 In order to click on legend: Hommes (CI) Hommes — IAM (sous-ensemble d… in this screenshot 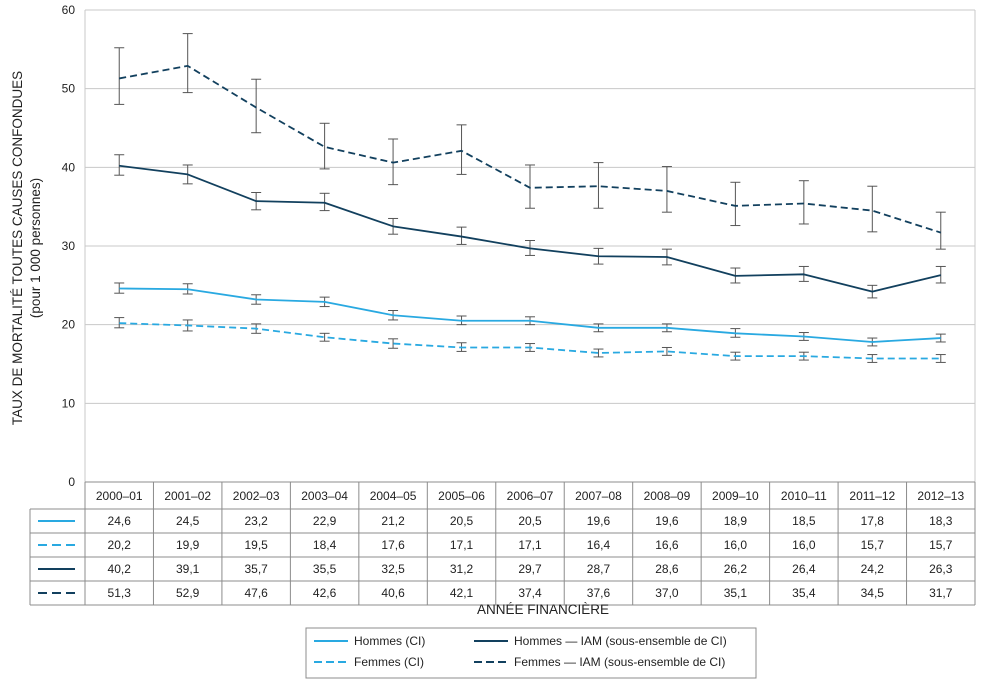, I will do `click(531, 653)`.